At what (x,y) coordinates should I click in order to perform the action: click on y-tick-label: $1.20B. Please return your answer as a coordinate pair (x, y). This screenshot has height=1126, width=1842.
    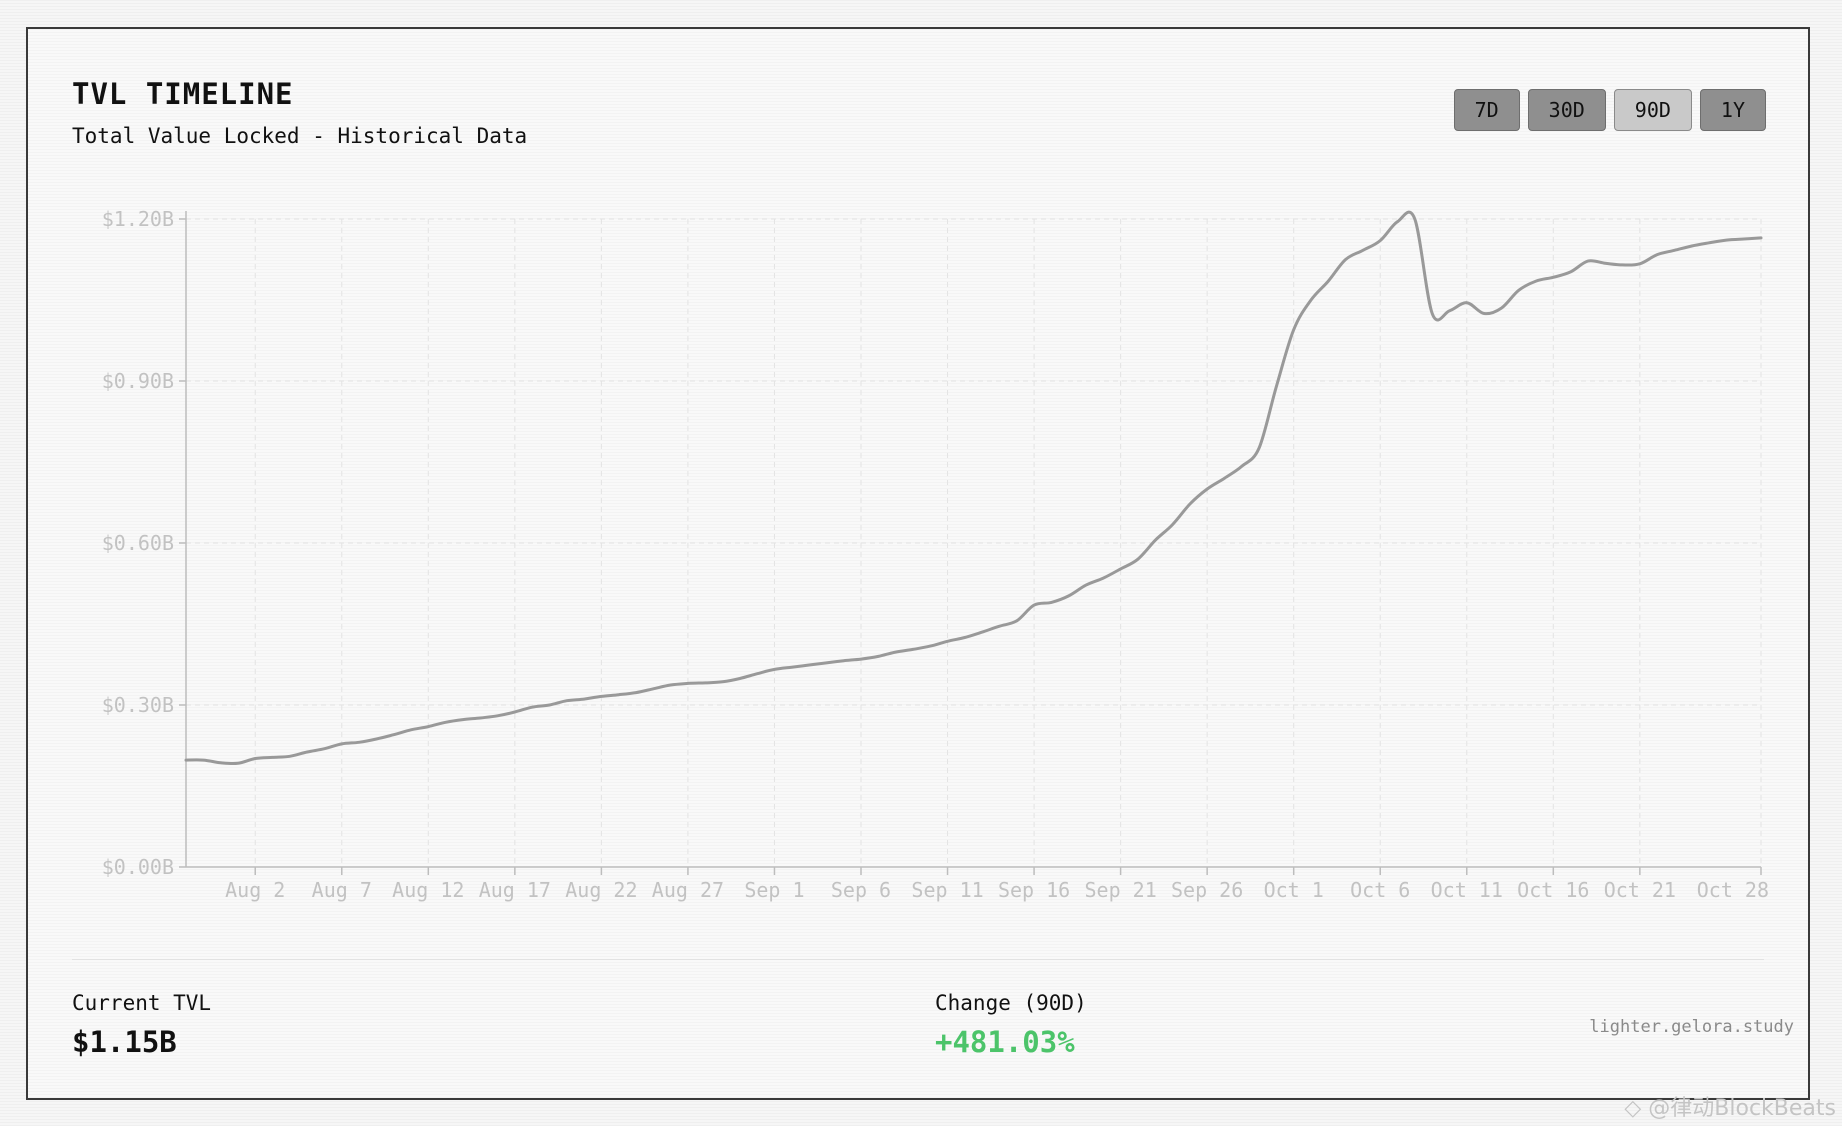
    Looking at the image, I should click on (138, 219).